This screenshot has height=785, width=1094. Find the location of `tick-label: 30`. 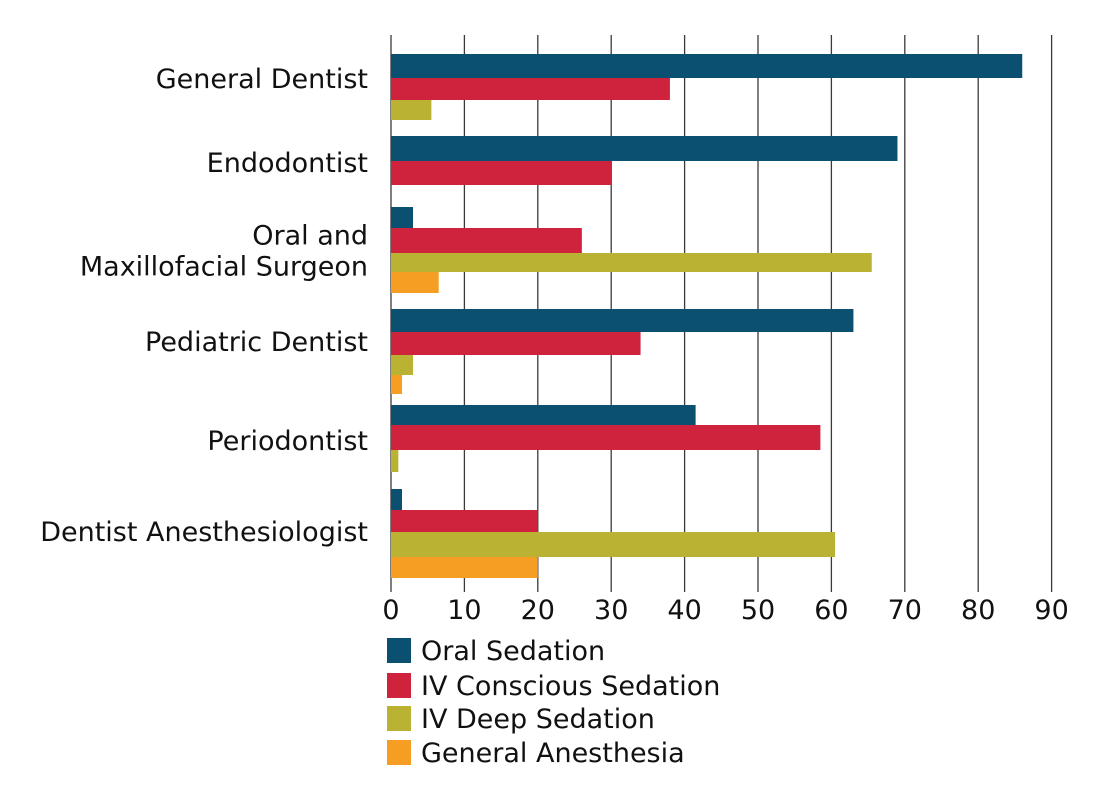

tick-label: 30 is located at coordinates (611, 610).